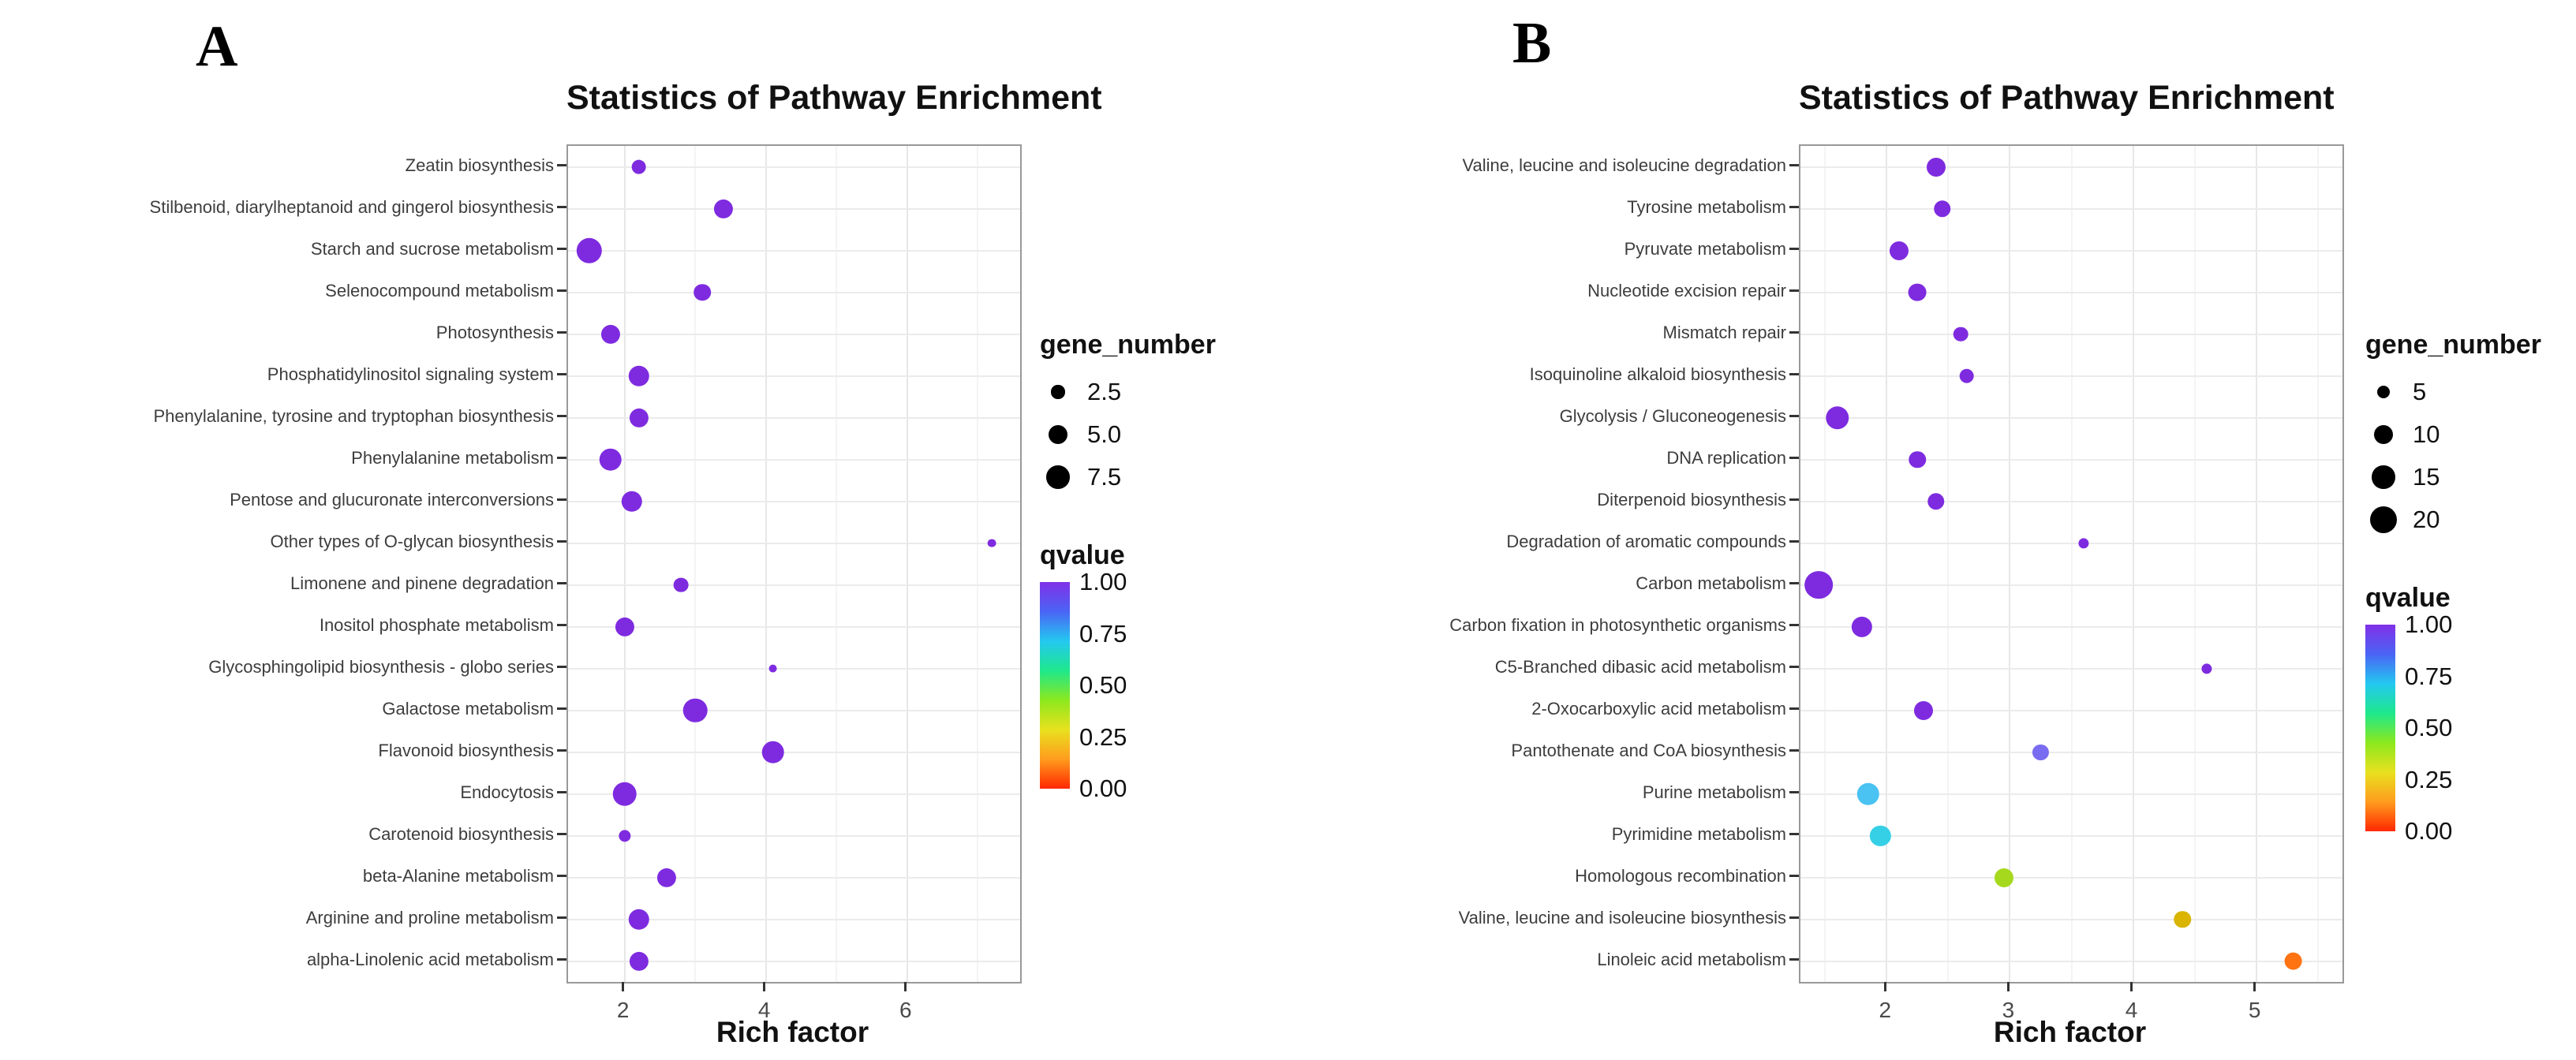 This screenshot has height=1060, width=2576. Describe the element at coordinates (432, 248) in the screenshot. I see `y-axis-label: Starch and sucrose metabolism` at that location.